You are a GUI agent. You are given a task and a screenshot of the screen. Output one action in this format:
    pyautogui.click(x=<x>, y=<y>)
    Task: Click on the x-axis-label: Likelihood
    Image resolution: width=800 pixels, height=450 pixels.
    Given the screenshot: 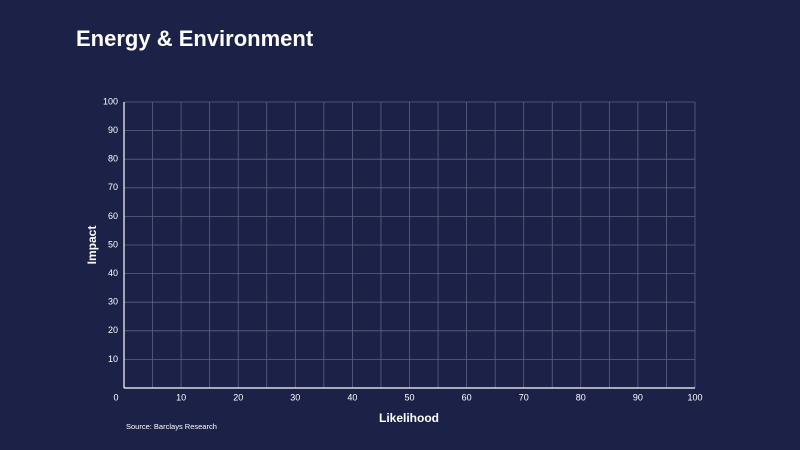 What is the action you would take?
    pyautogui.click(x=409, y=418)
    